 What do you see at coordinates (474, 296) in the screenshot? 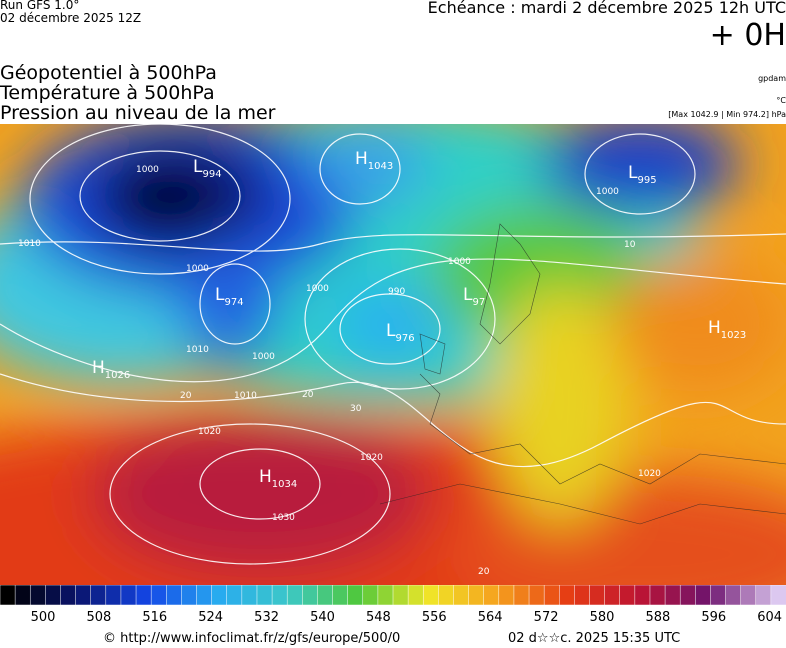
I see `pressure-center: L97` at bounding box center [474, 296].